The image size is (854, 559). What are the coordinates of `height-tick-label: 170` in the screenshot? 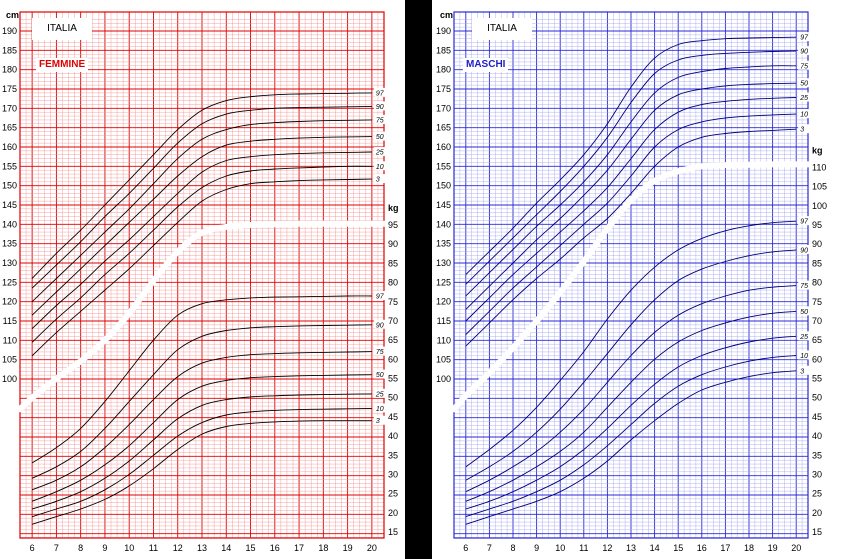 It's located at (443, 108).